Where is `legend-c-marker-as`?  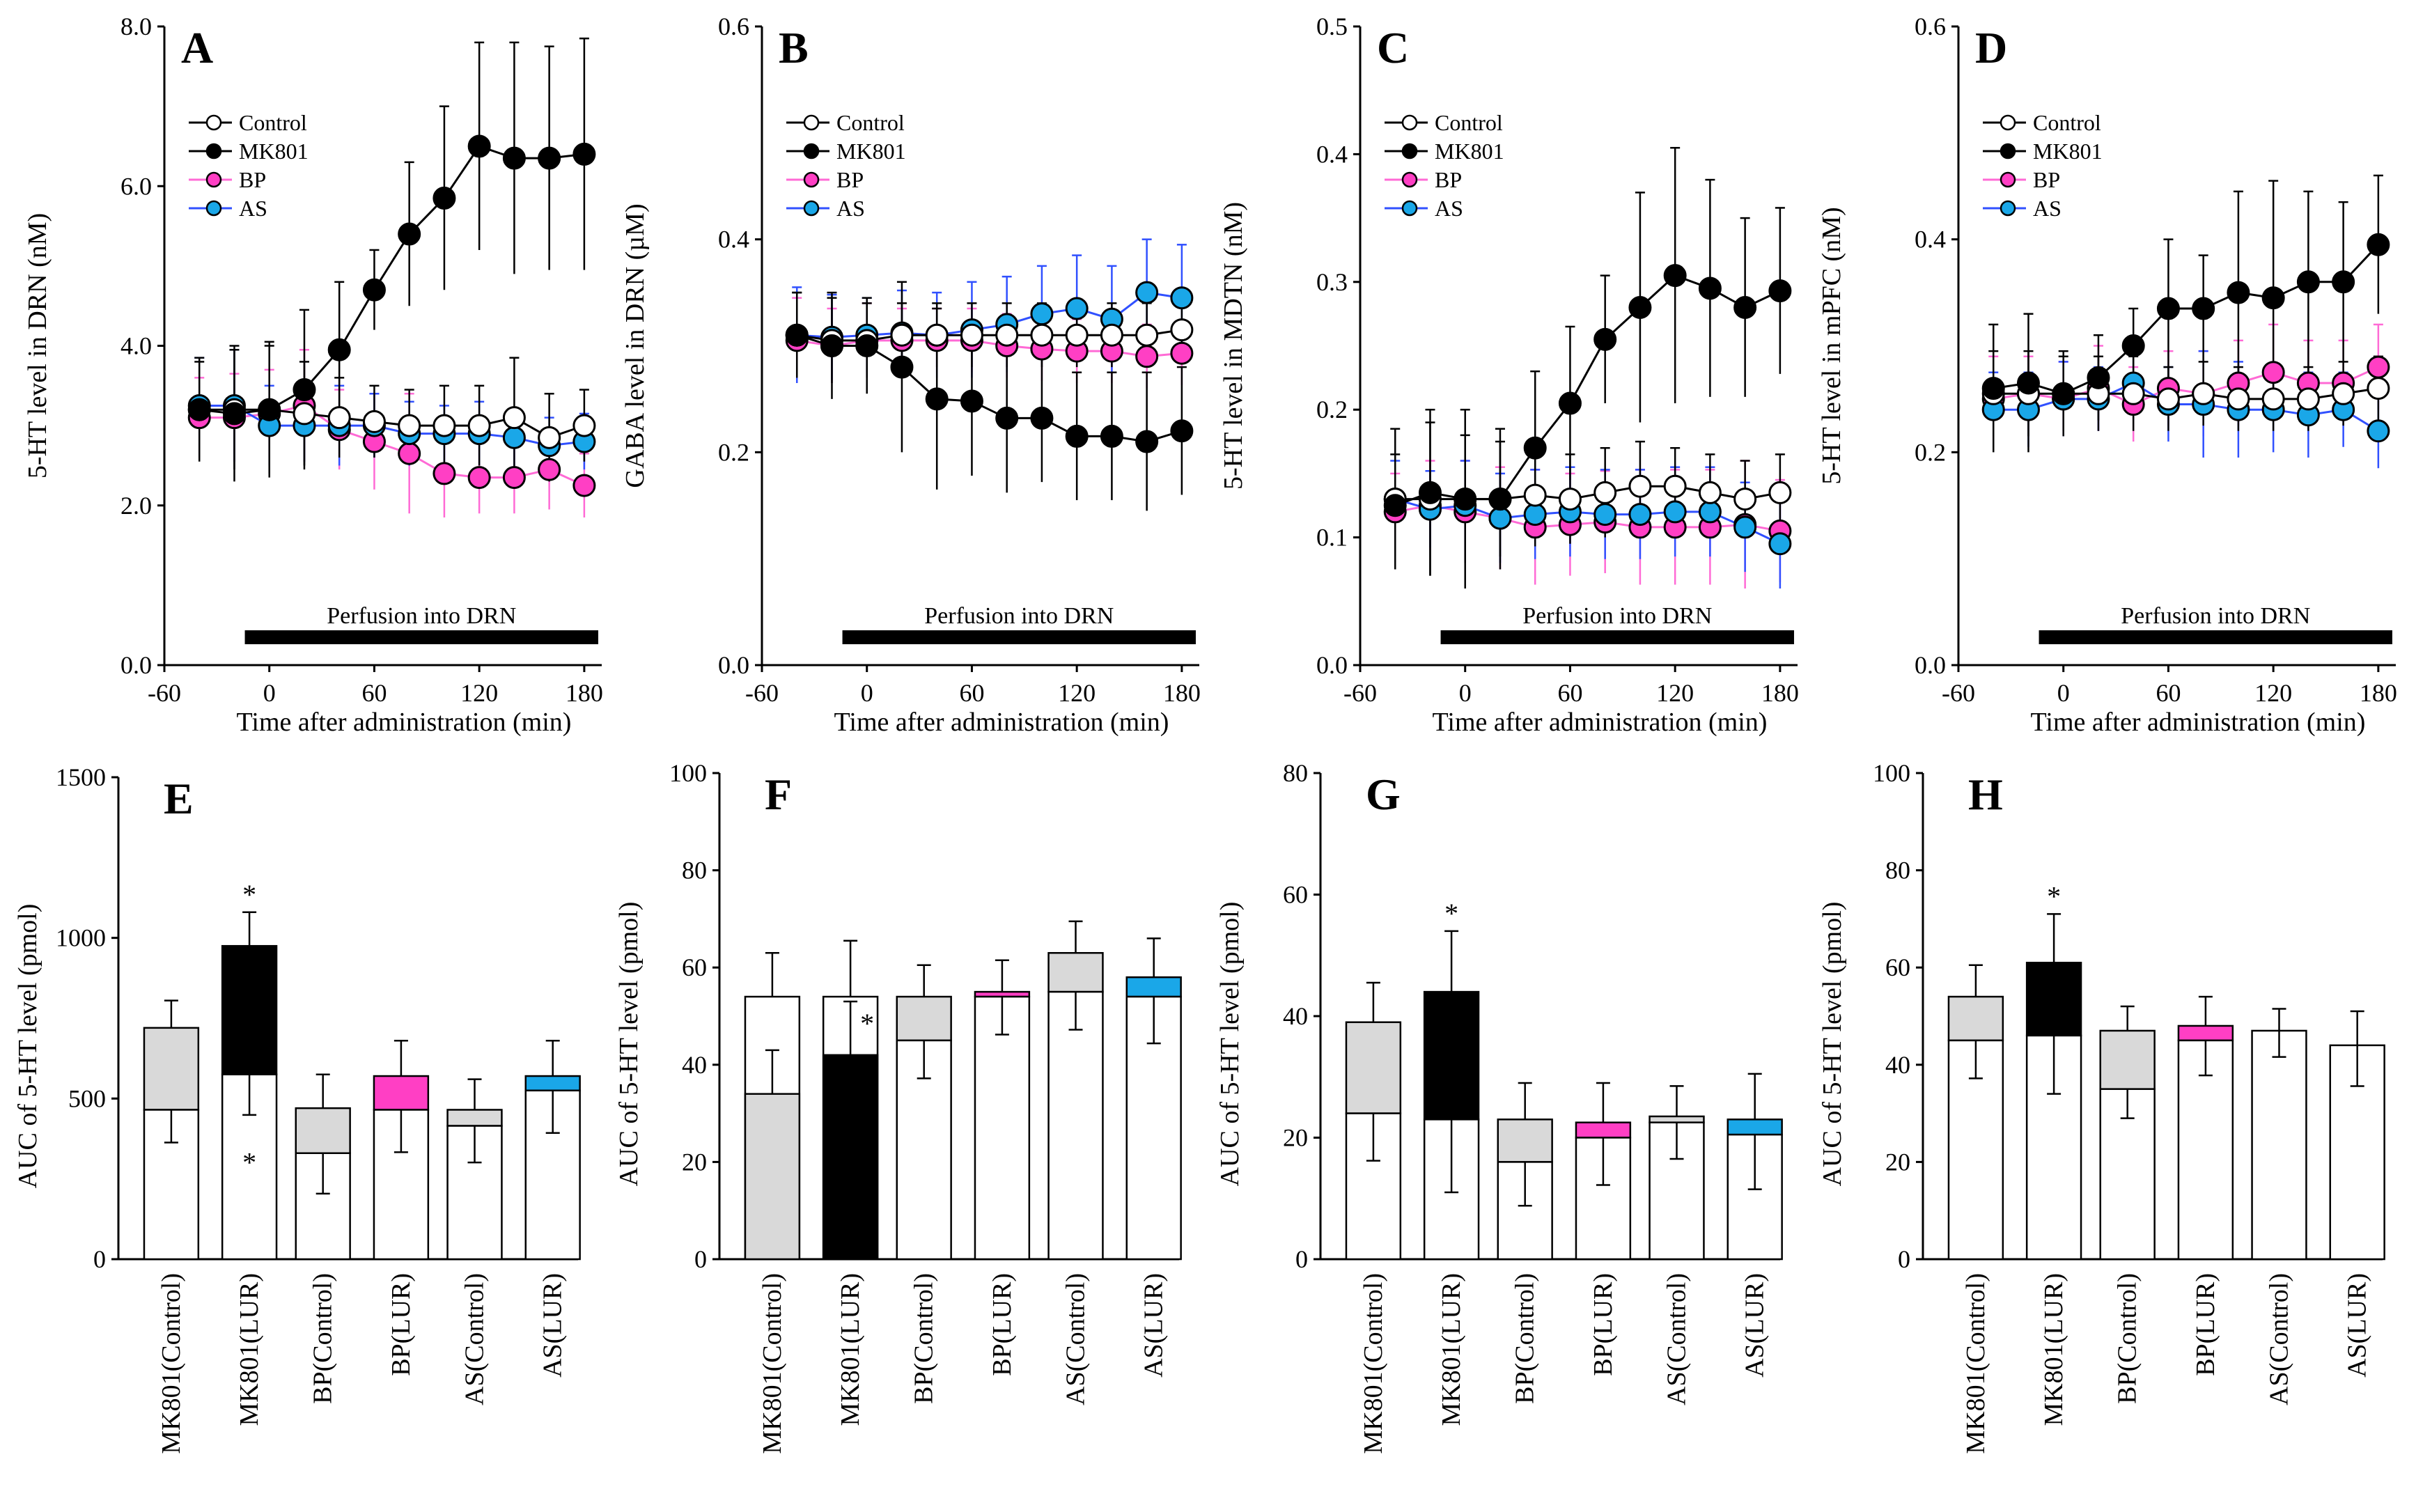 legend-c-marker-as is located at coordinates (1410, 209).